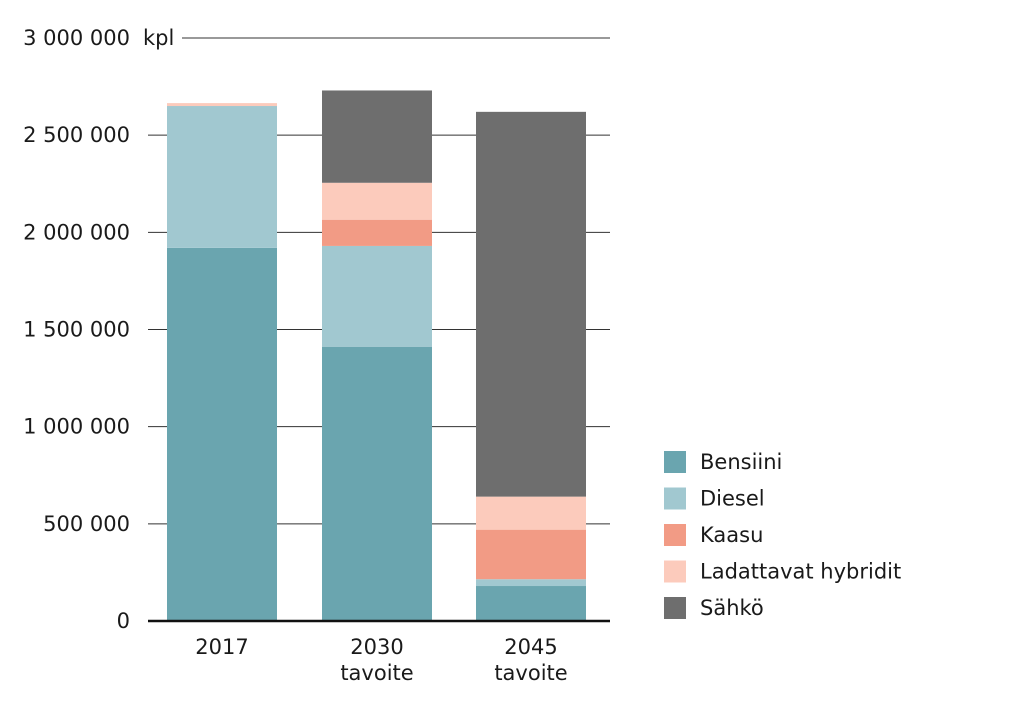 The height and width of the screenshot is (704, 1024). I want to click on legend-label: Kaasu, so click(731, 535).